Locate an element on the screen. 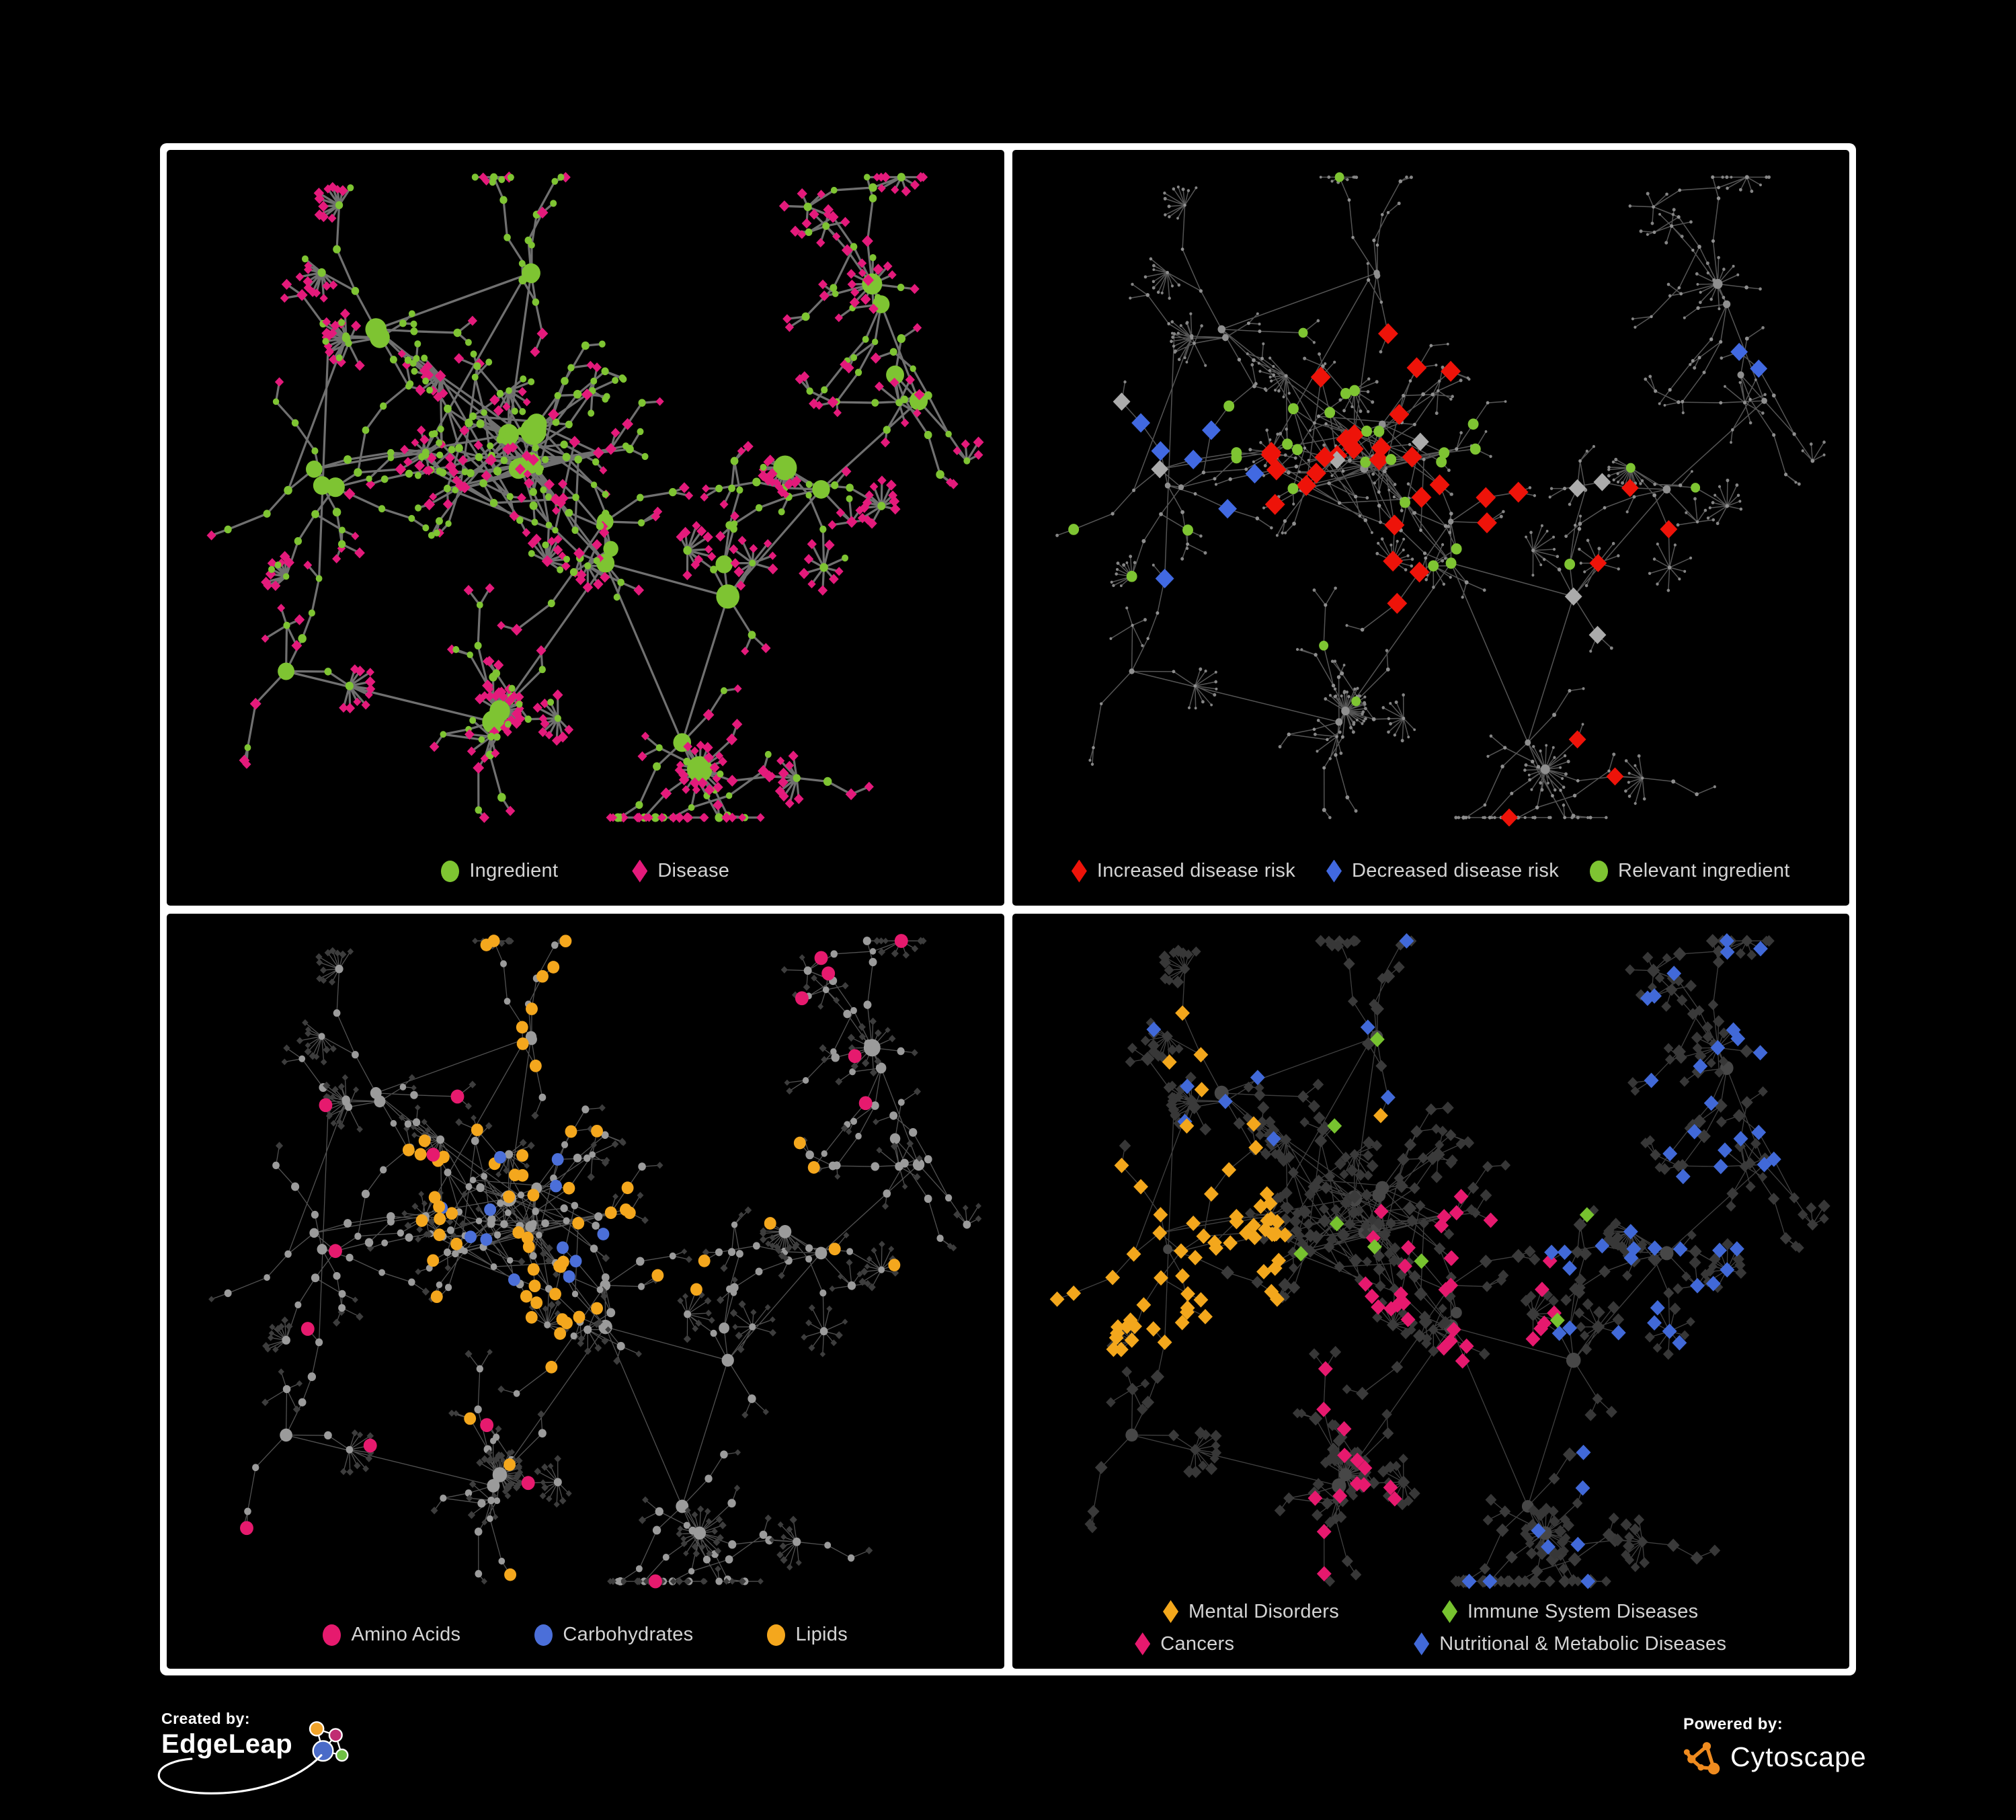 This screenshot has width=2016, height=1820. legend-label: Amino Acids is located at coordinates (406, 1634).